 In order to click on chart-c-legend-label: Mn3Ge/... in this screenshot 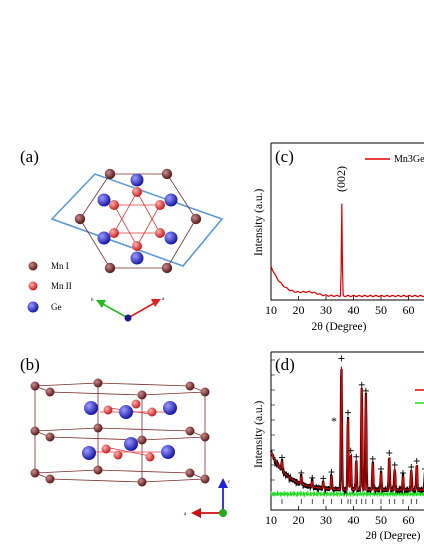, I will do `click(409, 159)`.